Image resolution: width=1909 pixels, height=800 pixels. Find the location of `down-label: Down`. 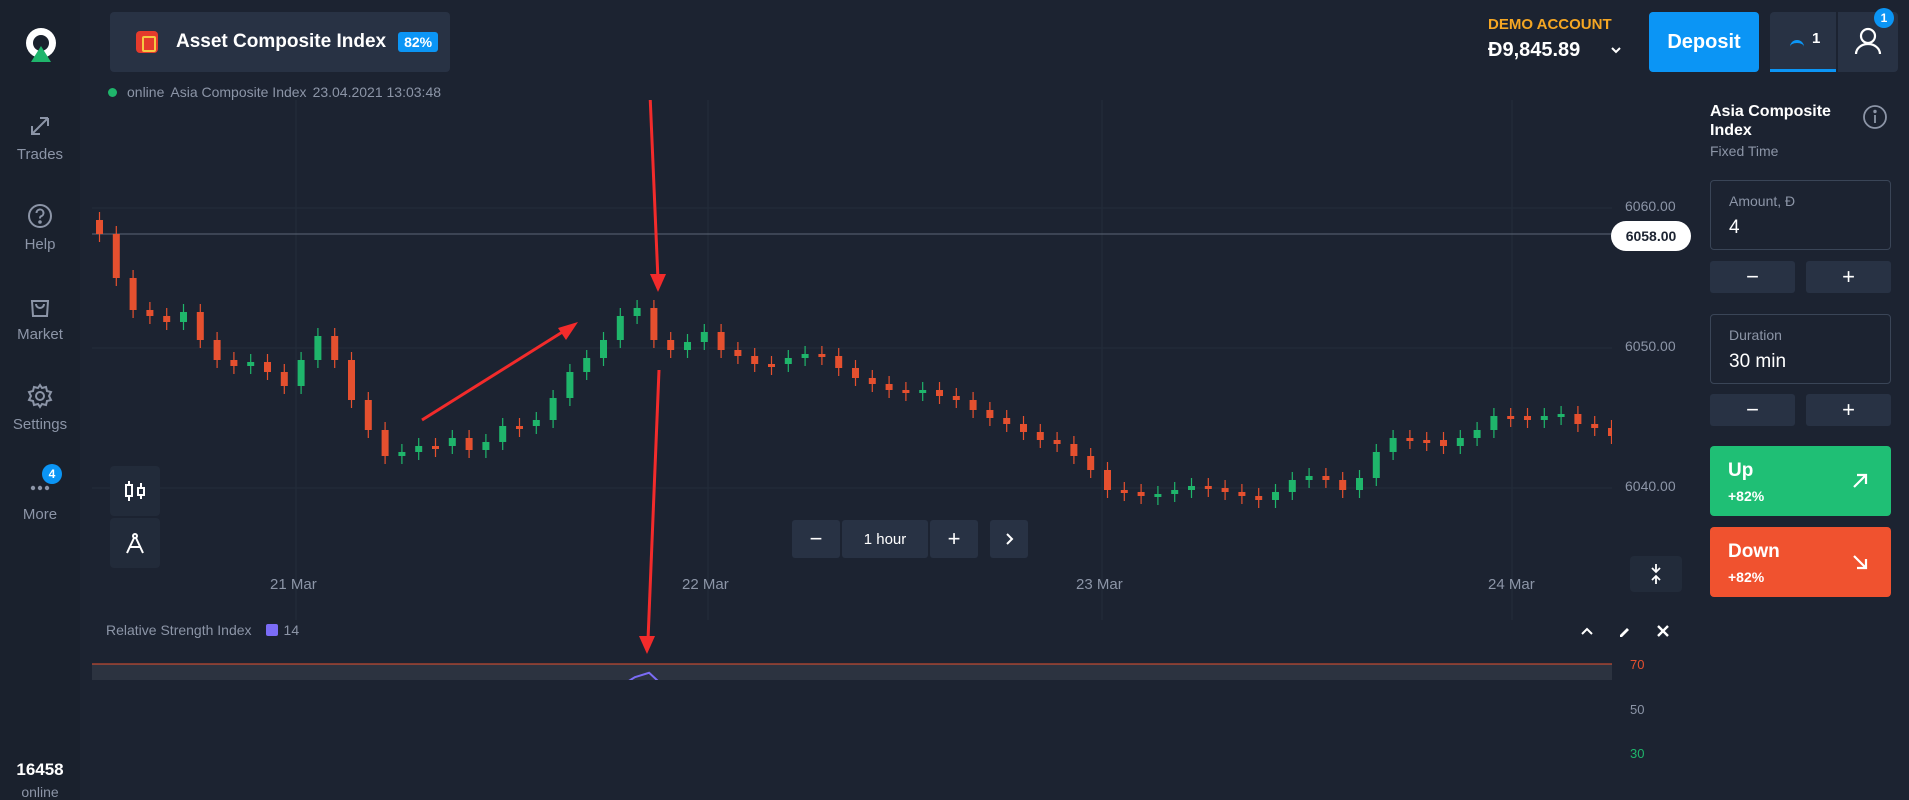

down-label: Down is located at coordinates (1754, 551).